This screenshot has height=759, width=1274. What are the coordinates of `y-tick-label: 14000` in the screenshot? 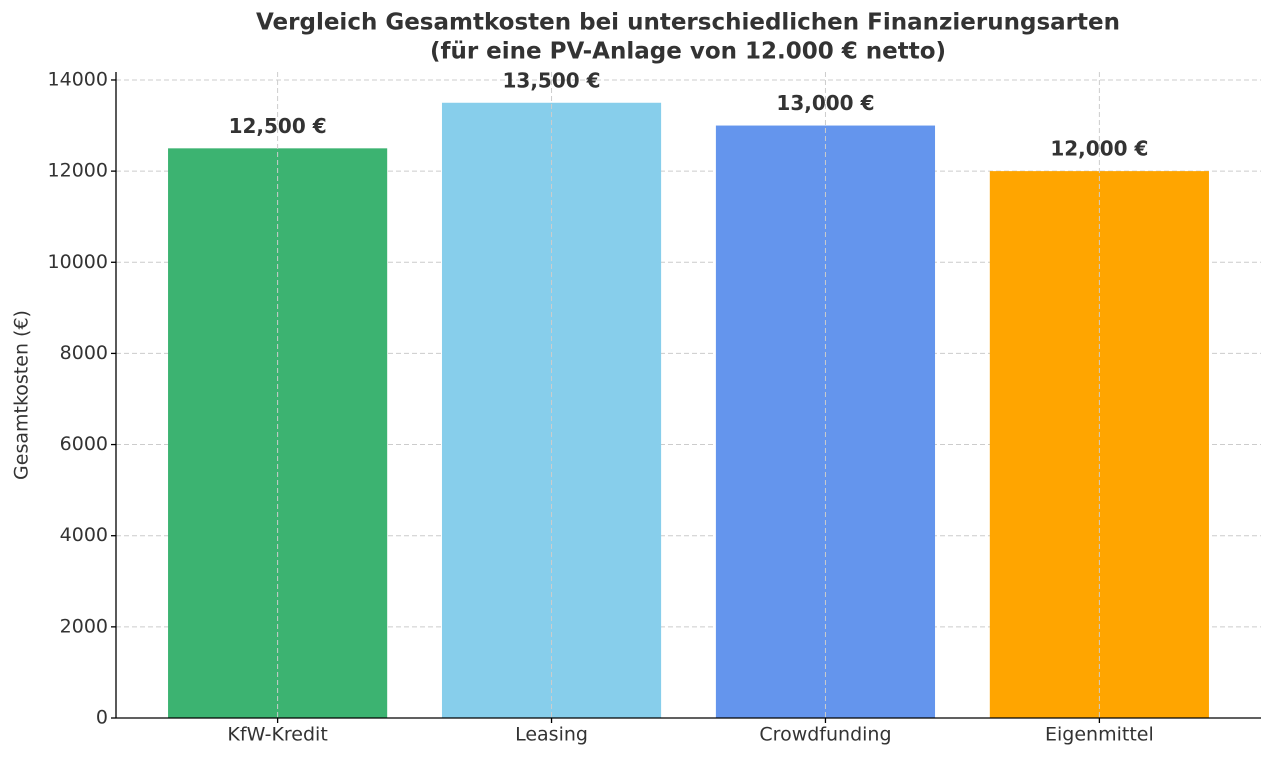 It's located at (78, 79).